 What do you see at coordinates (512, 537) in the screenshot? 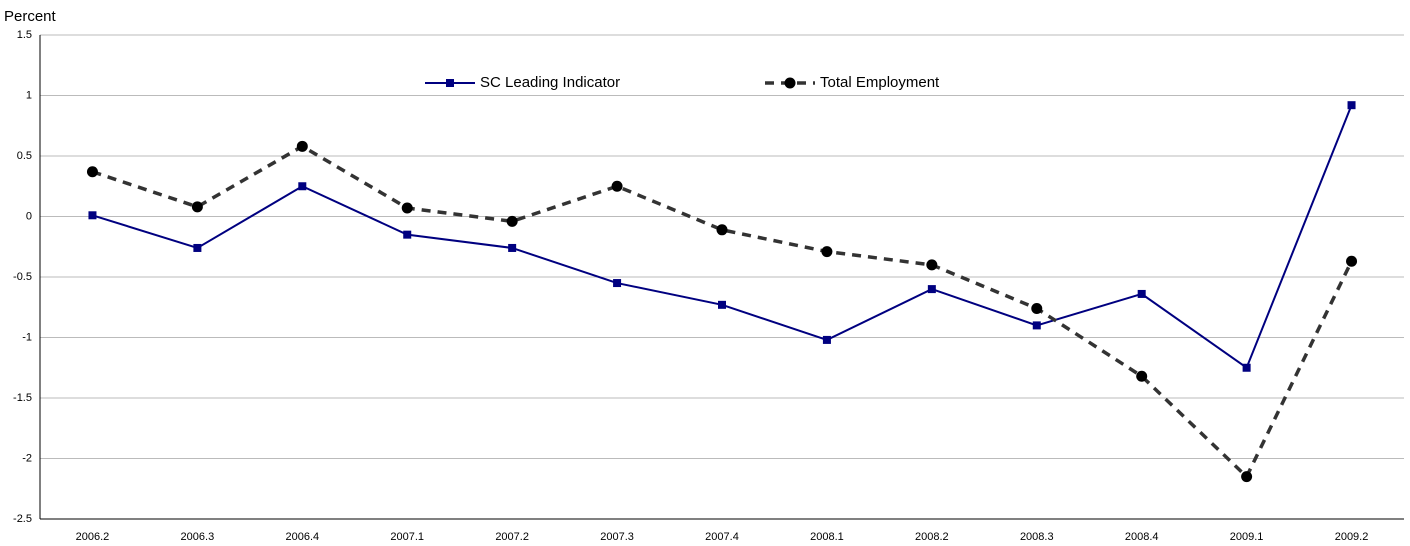
I see `x-tick-label: 2007.2` at bounding box center [512, 537].